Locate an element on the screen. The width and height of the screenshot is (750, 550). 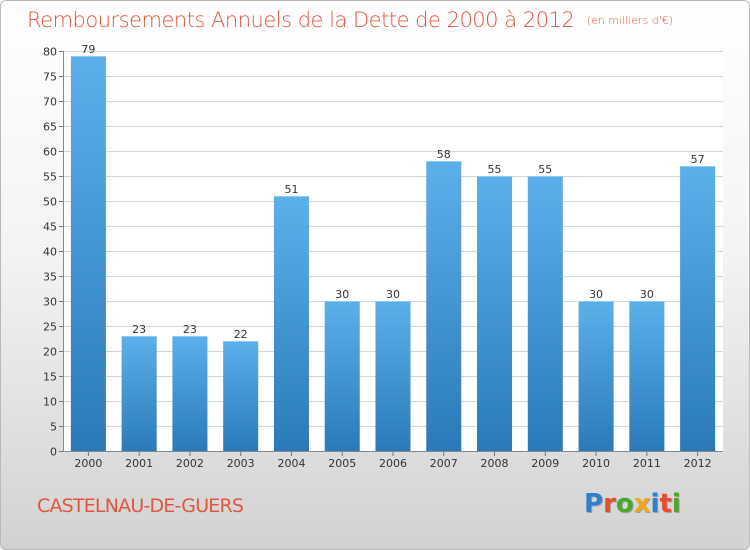
y-tick-label: 75 is located at coordinates (50, 77).